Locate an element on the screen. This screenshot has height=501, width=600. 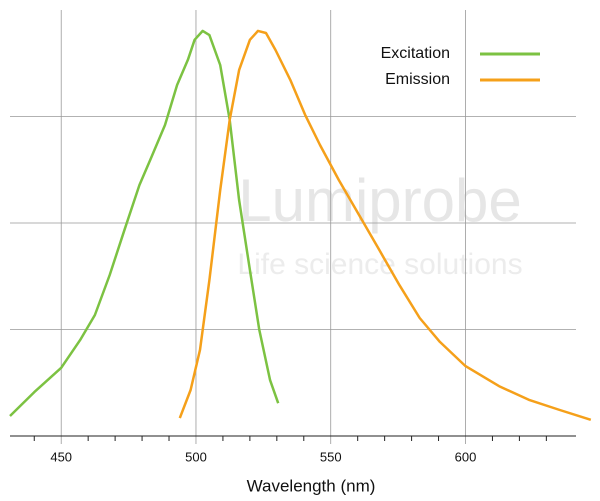
watermark-brand: Lumiprobe is located at coordinates (380, 200).